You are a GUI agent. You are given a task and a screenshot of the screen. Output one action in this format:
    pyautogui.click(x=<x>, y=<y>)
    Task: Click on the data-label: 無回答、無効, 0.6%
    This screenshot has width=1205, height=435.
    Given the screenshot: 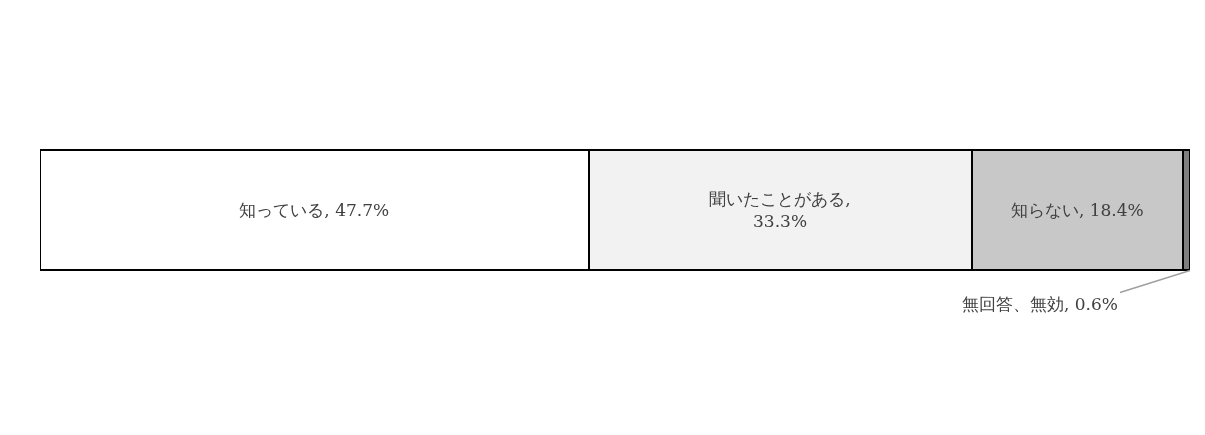 What is the action you would take?
    pyautogui.click(x=1040, y=304)
    